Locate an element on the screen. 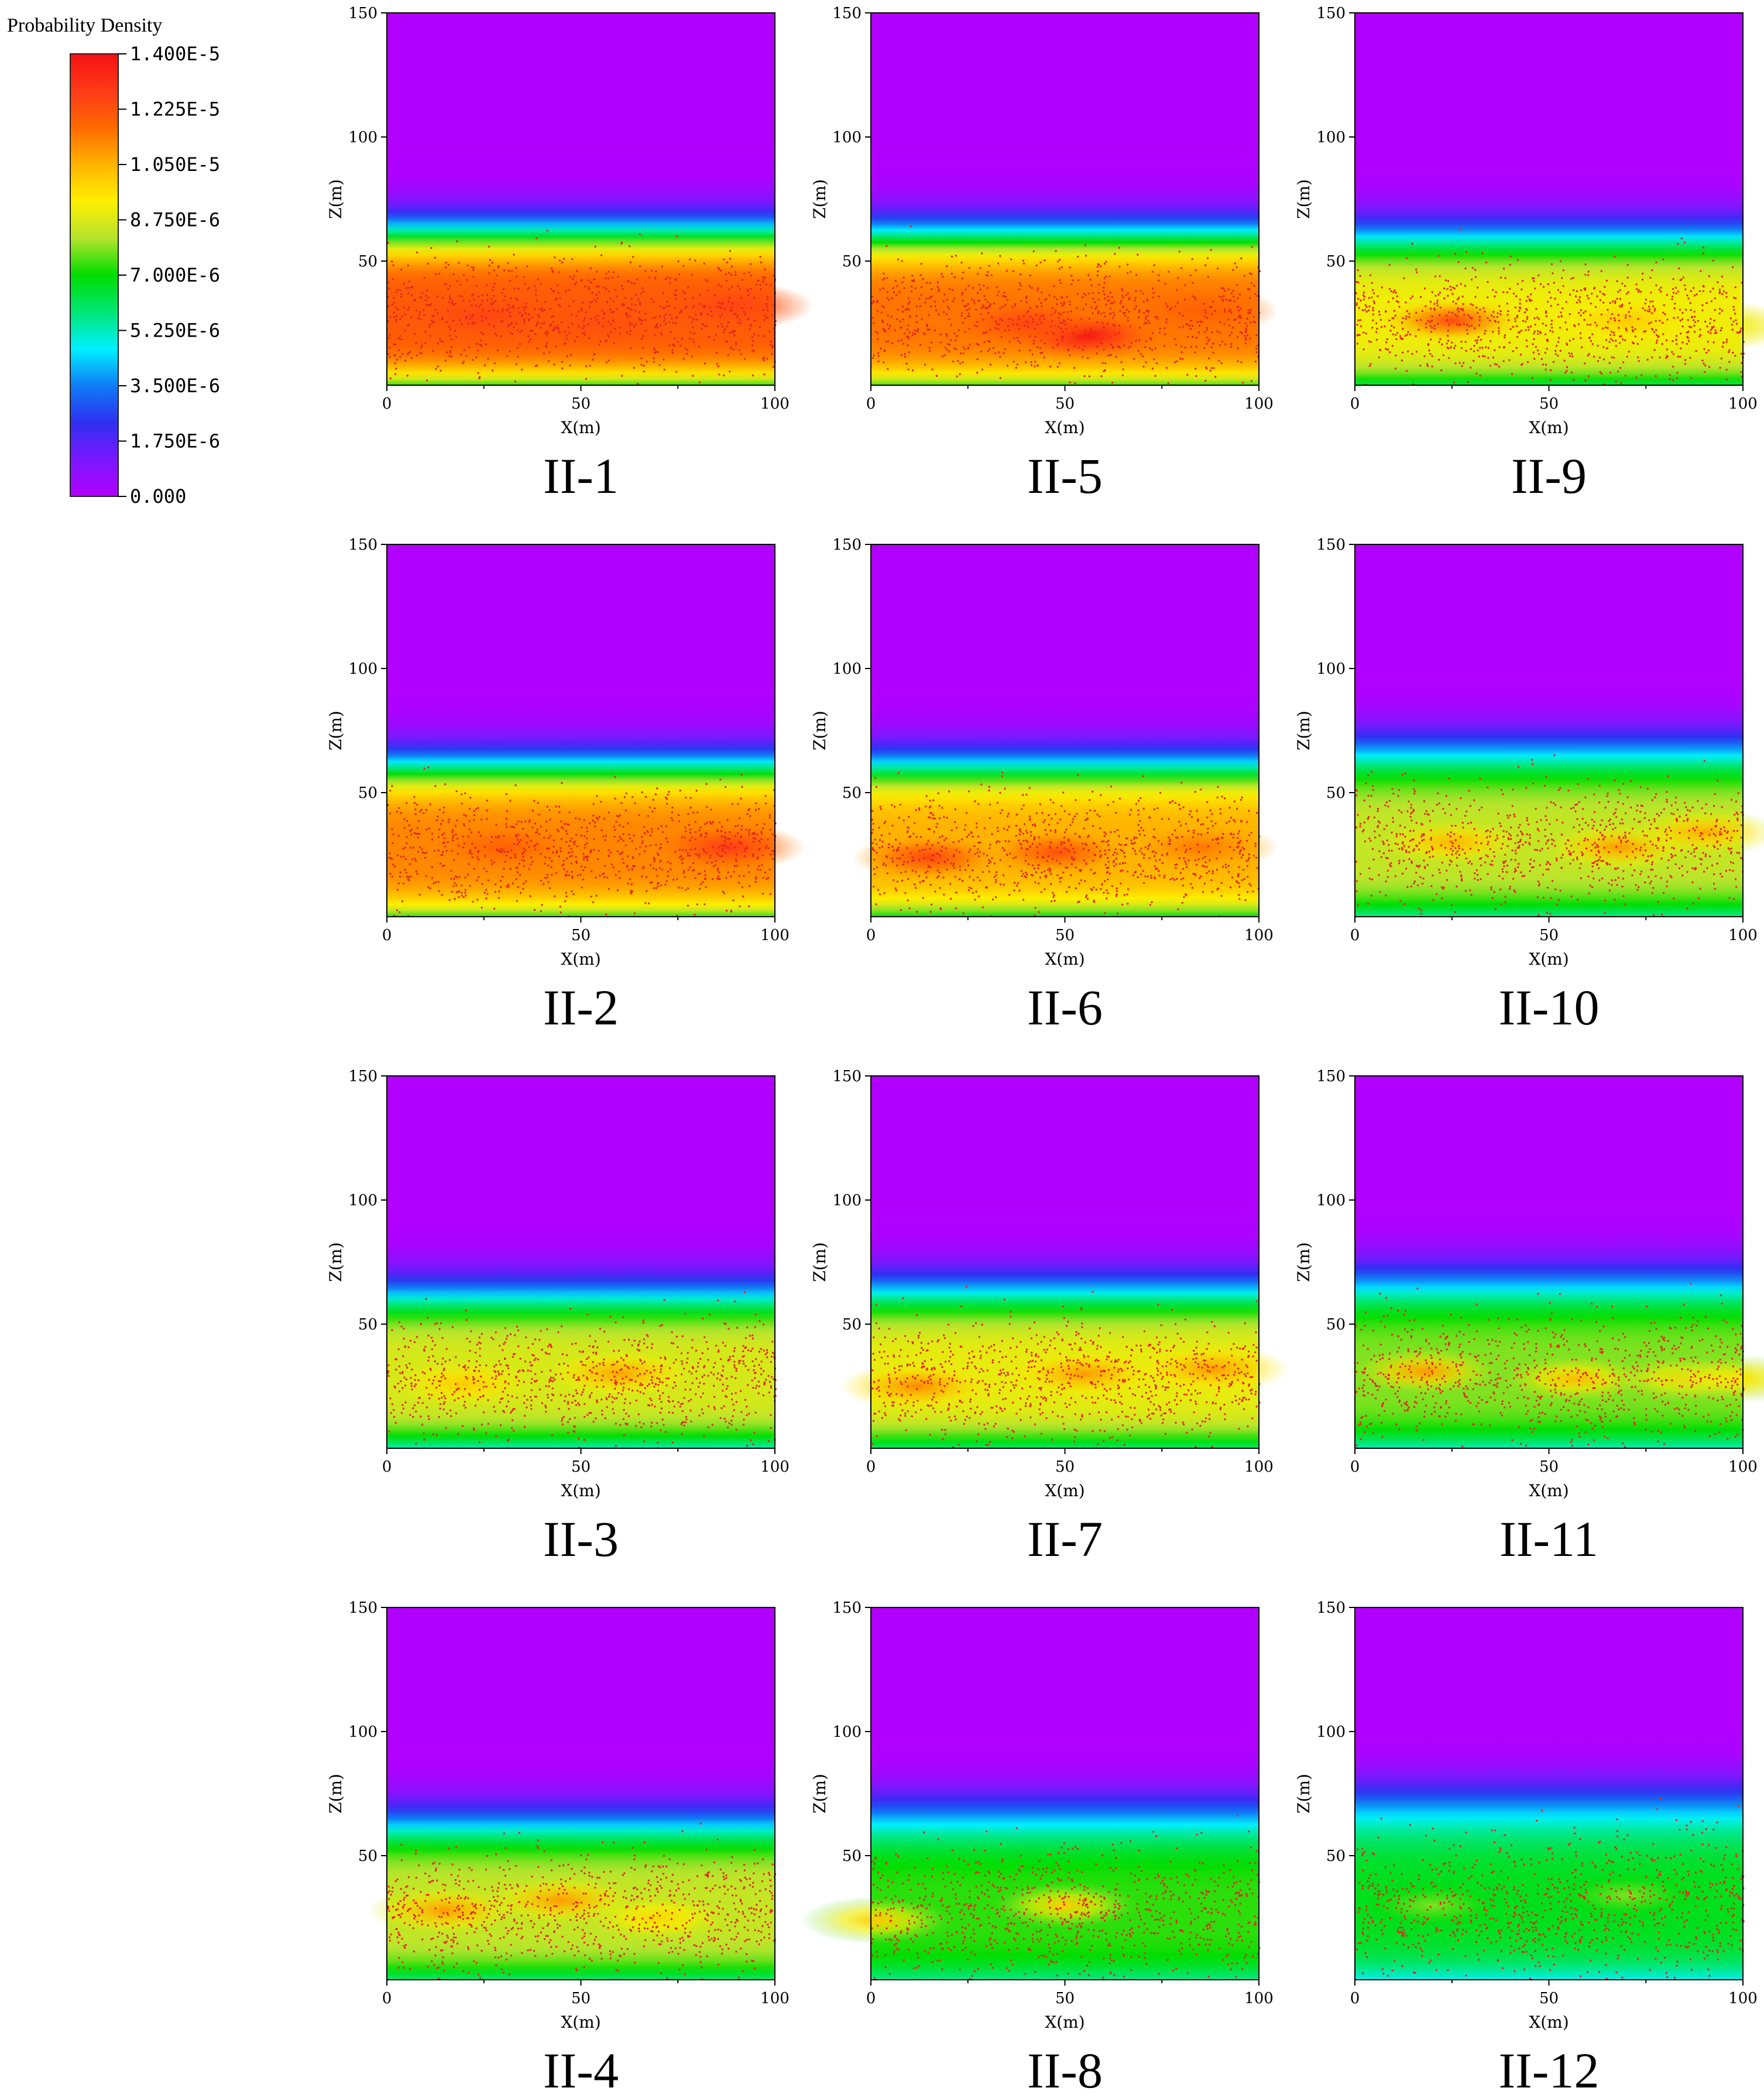  panel-II-5: 0 50 100 50 100 150 X(m) Z(m) II-5 is located at coordinates (1044, 254).